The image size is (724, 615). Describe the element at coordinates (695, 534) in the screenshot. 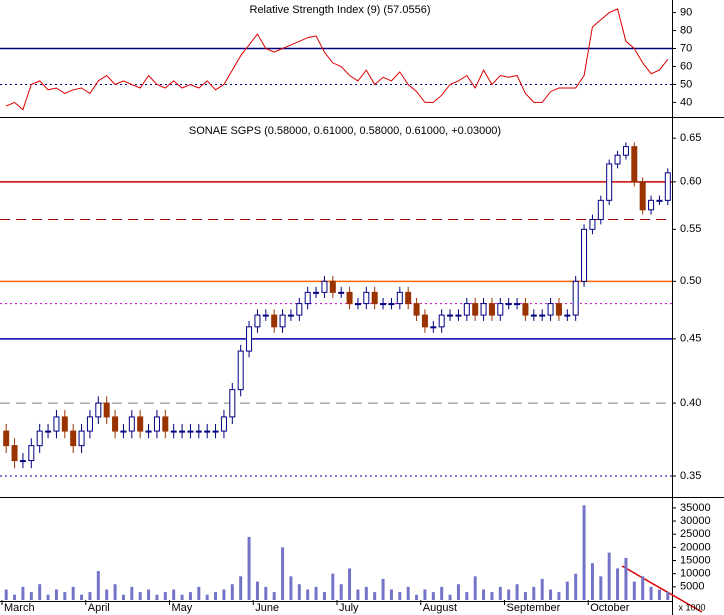

I see `y-tick-label: 25000` at that location.